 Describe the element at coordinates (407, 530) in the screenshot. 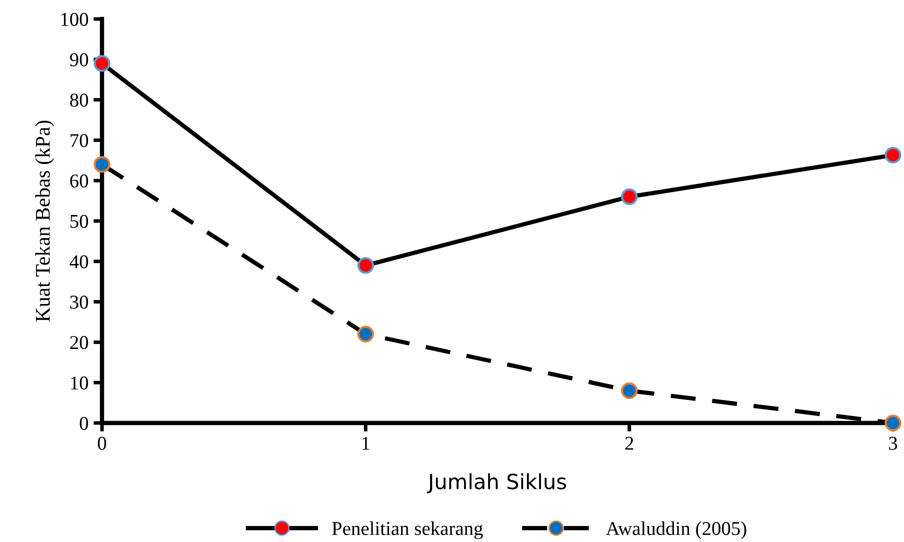

I see `legend-label: Penelitian sekarang` at that location.